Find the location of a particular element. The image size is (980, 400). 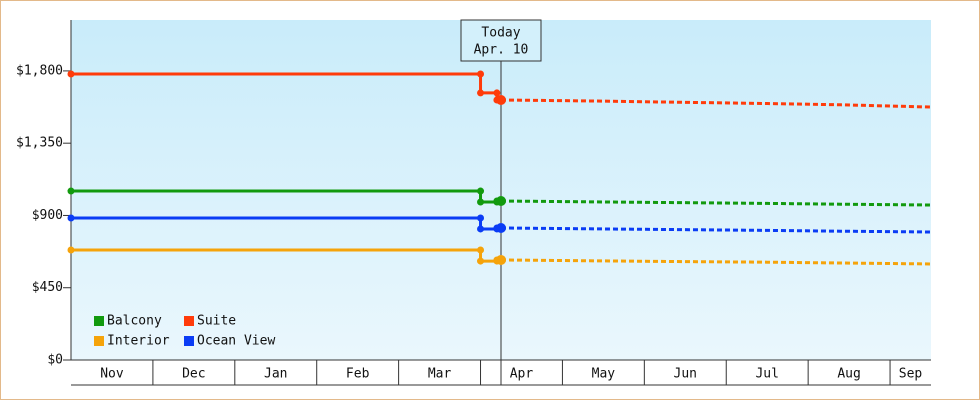

y-tick-label: $1,800 is located at coordinates (39, 70).